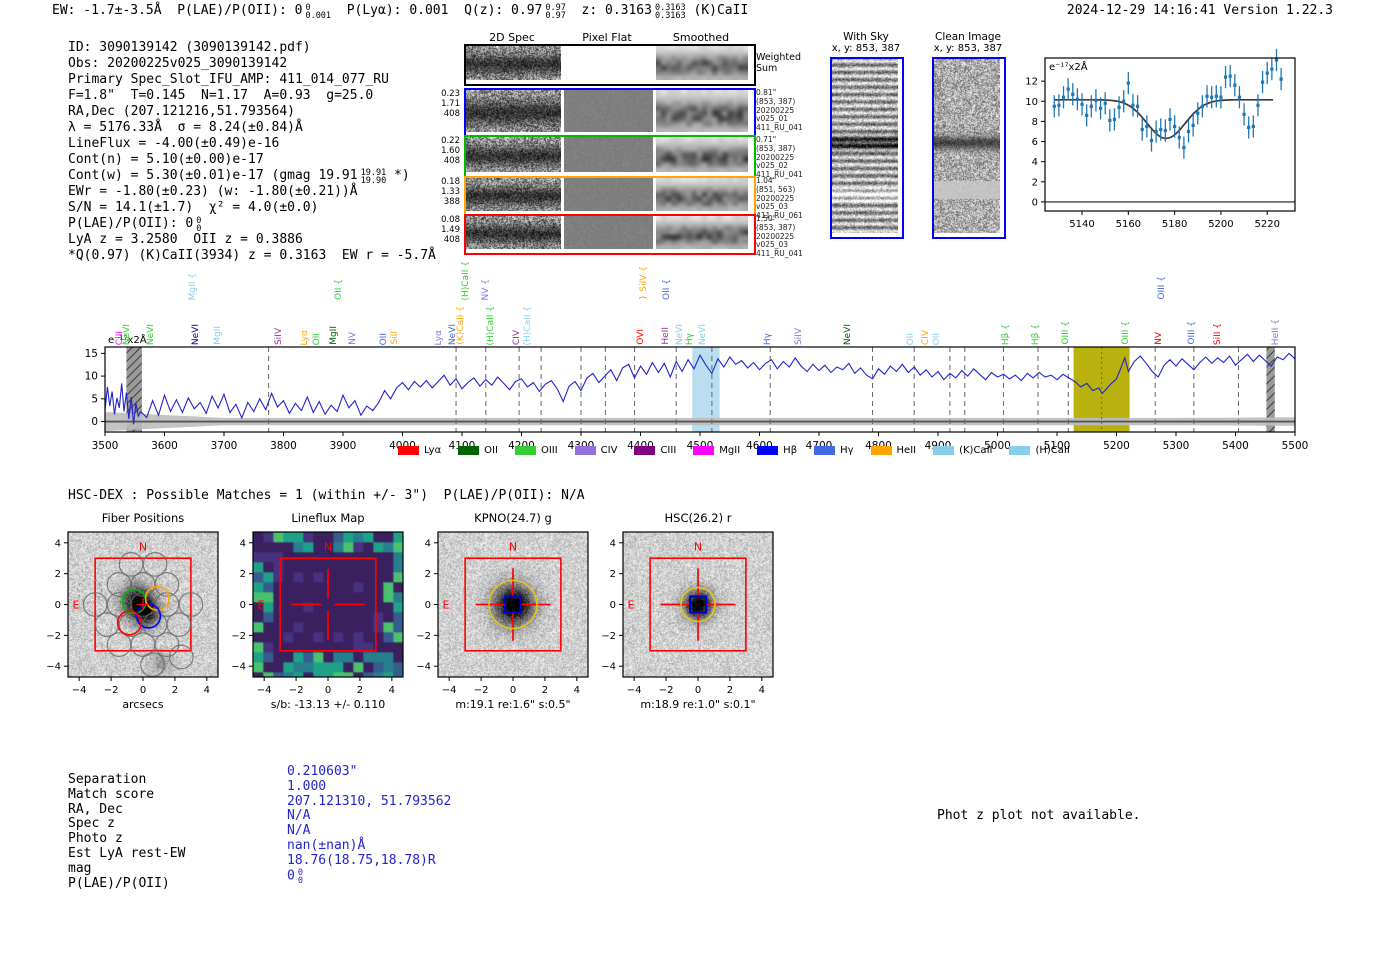 Image resolution: width=1400 pixels, height=953 pixels. Describe the element at coordinates (369, 831) in the screenshot. I see `match-table-value: N/A` at that location.